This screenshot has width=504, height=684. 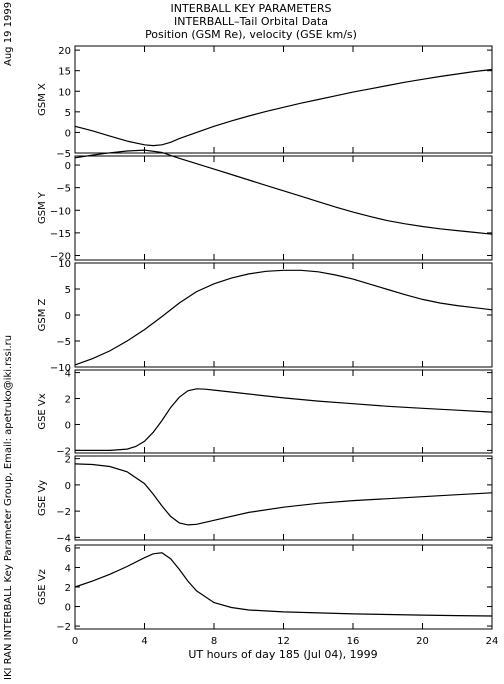 I want to click on x-tick-label: 8, so click(x=214, y=641).